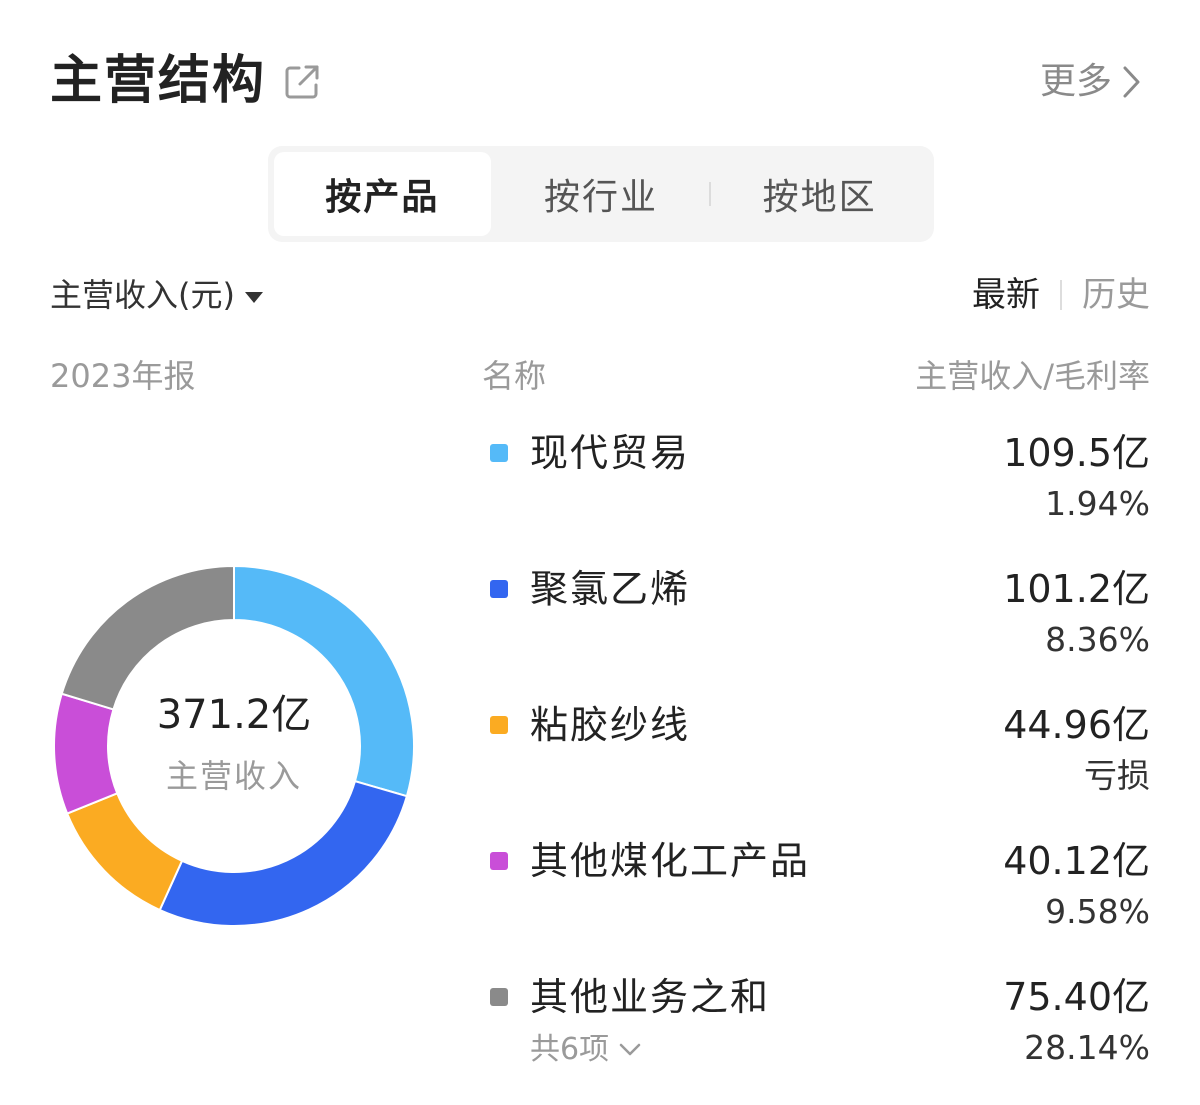 This screenshot has height=1105, width=1200. What do you see at coordinates (123, 376) in the screenshot?
I see `report-period-label: 2023年报` at bounding box center [123, 376].